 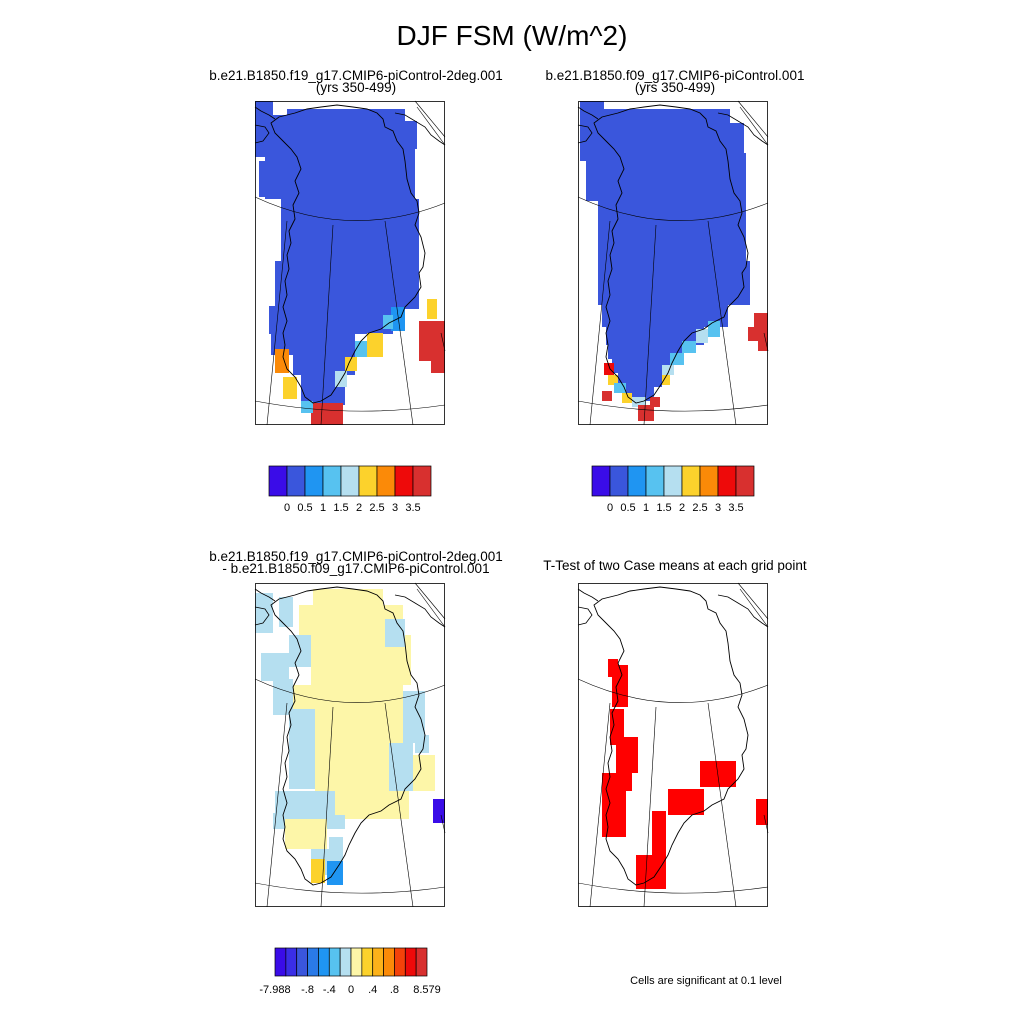 What do you see at coordinates (671, 254) in the screenshot?
I see `coastline-greenland` at bounding box center [671, 254].